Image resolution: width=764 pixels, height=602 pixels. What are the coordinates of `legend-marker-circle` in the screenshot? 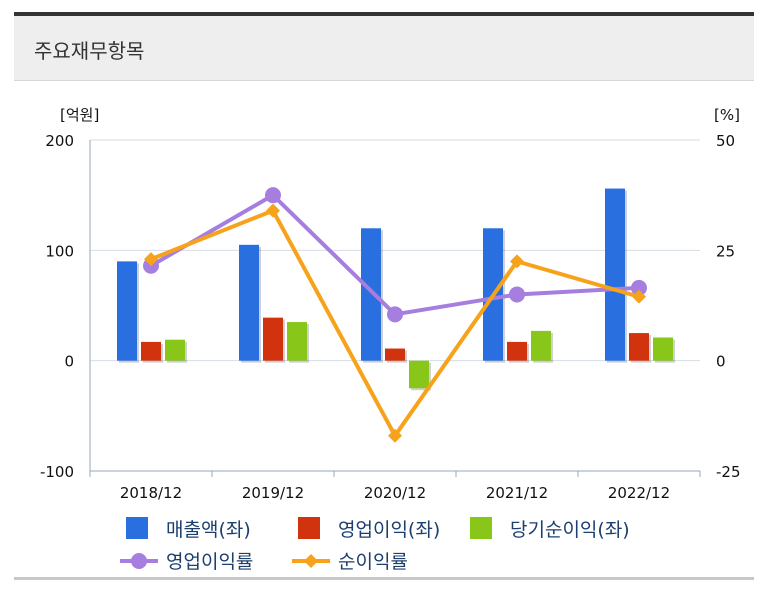 It's located at (139, 561).